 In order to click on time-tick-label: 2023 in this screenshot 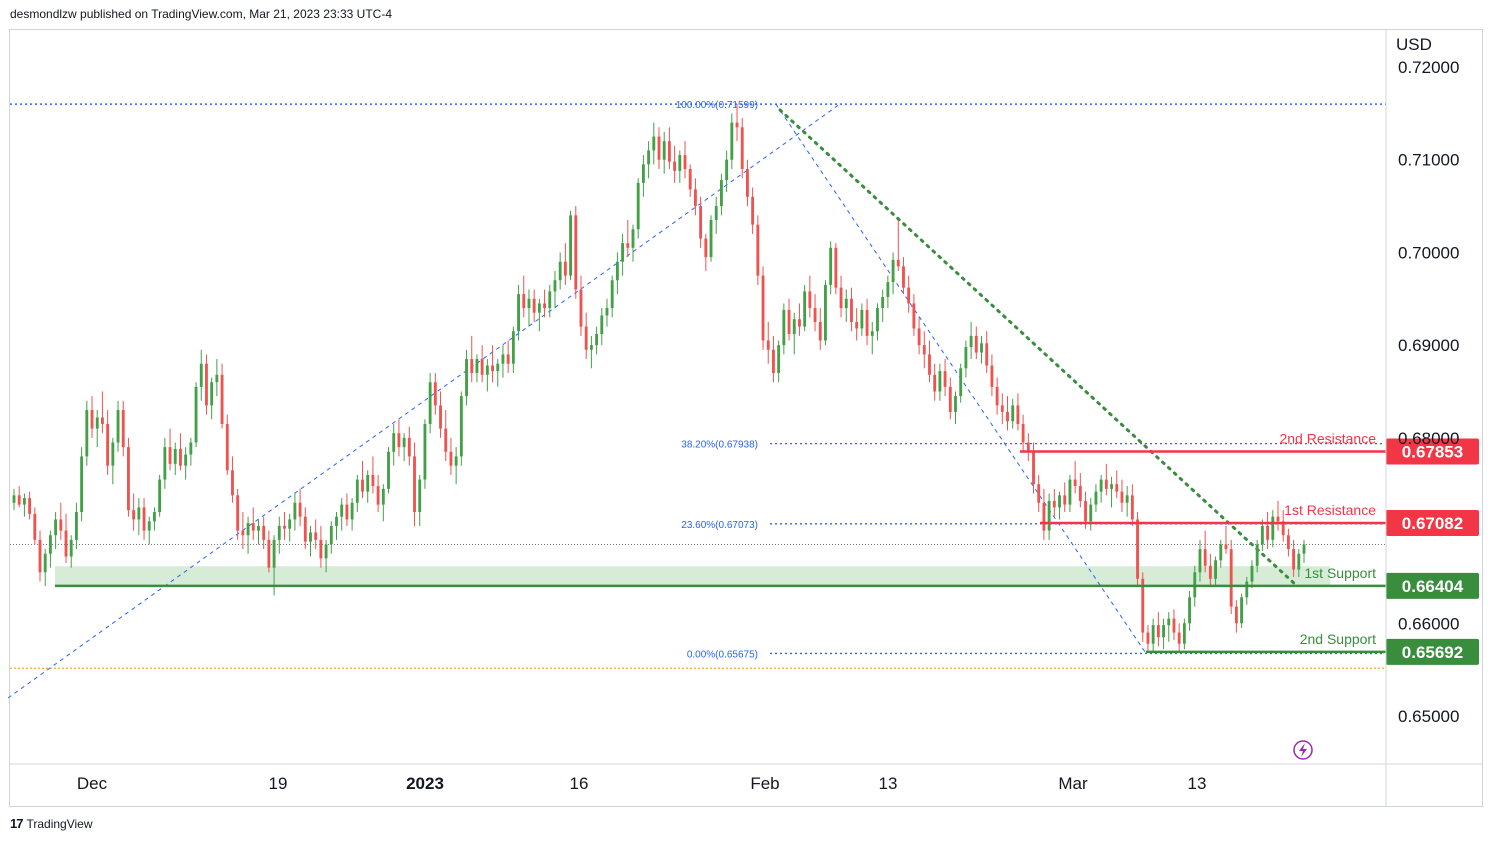, I will do `click(425, 783)`.